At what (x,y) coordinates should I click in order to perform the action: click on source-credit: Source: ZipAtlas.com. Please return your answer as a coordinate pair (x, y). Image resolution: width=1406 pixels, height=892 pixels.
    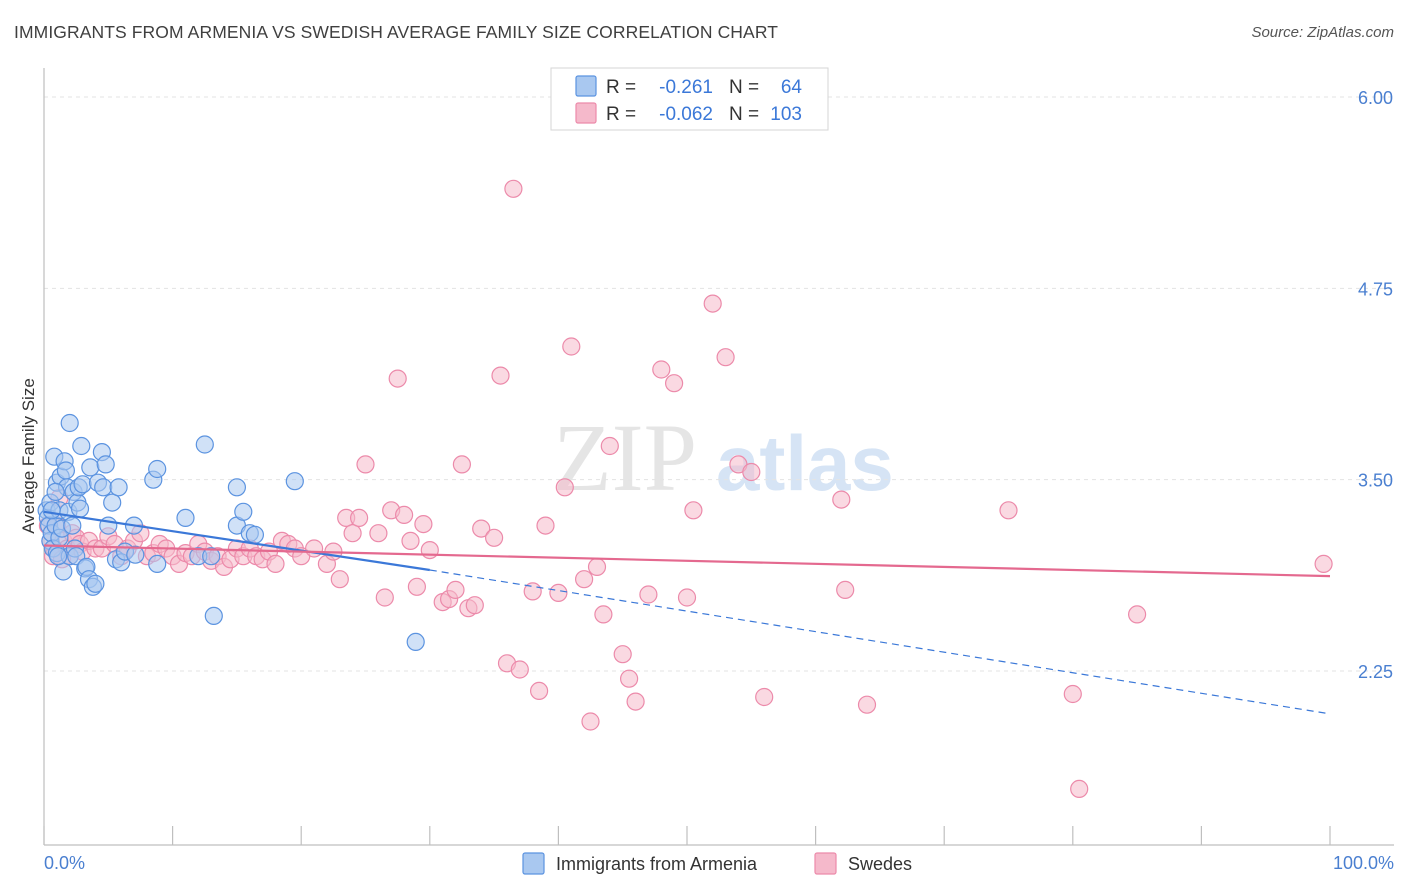
    Looking at the image, I should click on (1322, 32).